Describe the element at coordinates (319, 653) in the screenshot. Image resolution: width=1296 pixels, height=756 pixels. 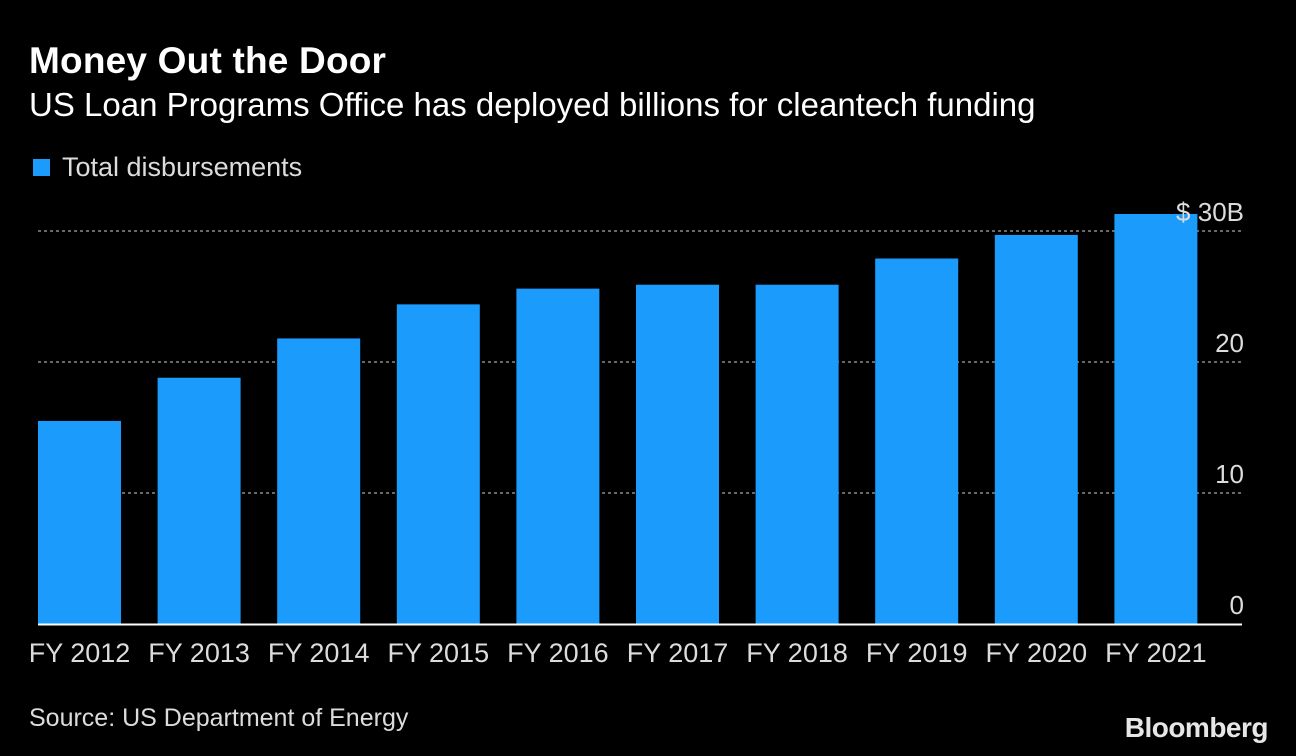
I see `x-tick-label: FY 2014` at that location.